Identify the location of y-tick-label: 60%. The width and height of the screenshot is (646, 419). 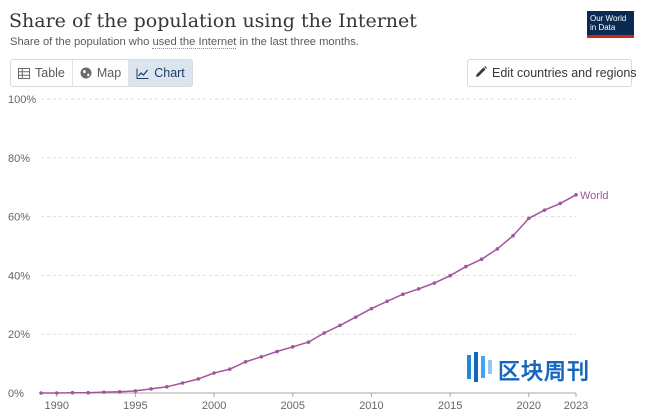
(19, 218).